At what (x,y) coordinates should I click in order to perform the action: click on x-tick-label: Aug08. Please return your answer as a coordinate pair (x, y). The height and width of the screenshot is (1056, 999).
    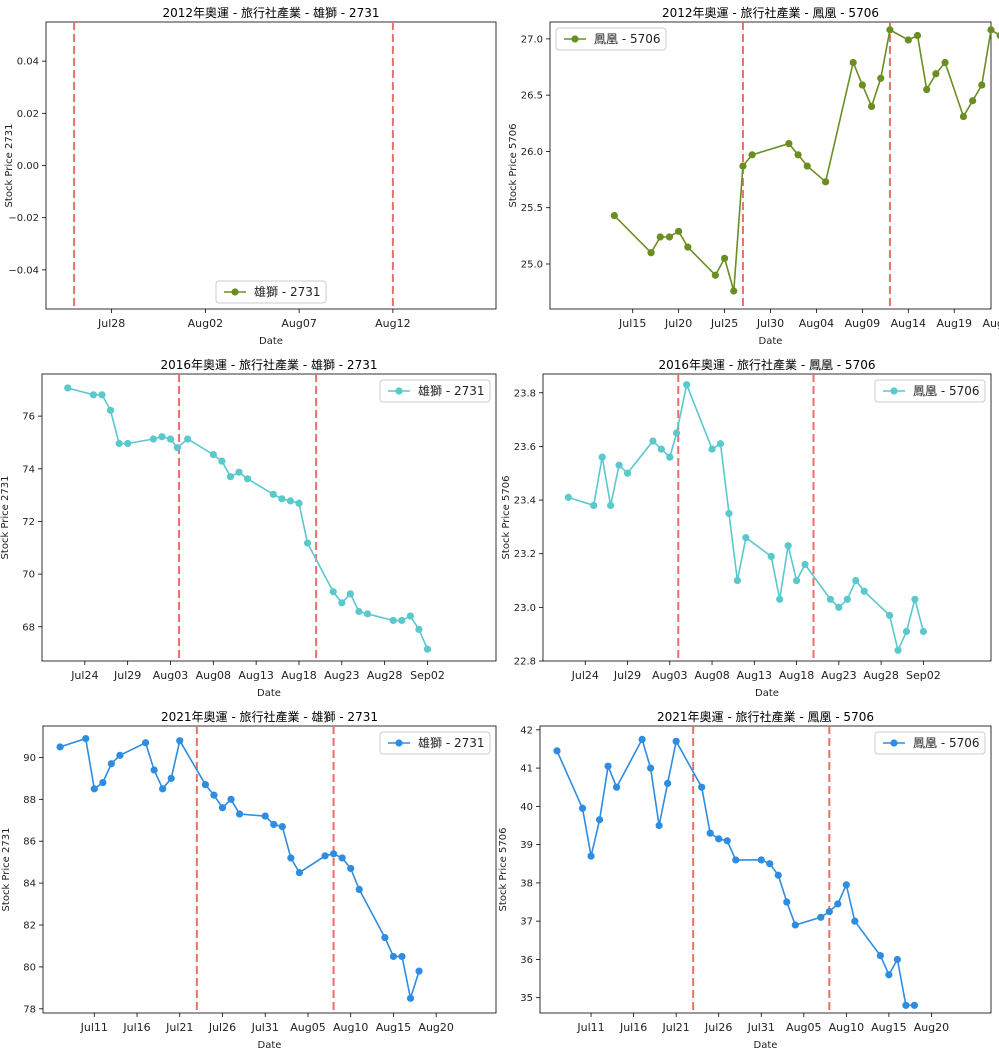
    Looking at the image, I should click on (711, 675).